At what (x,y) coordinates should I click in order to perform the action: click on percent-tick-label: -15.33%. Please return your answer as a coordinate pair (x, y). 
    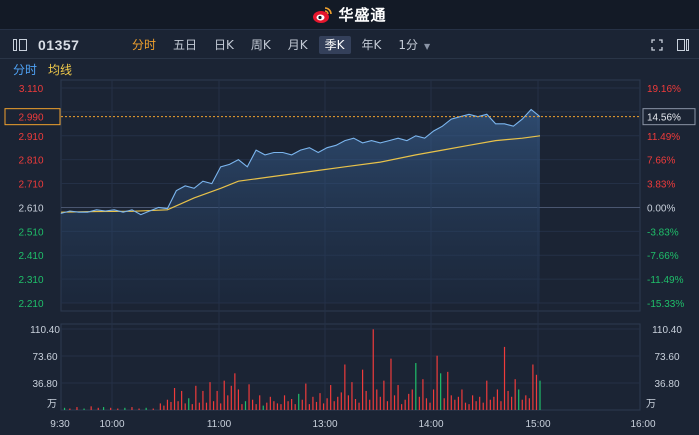
    Looking at the image, I should click on (665, 304).